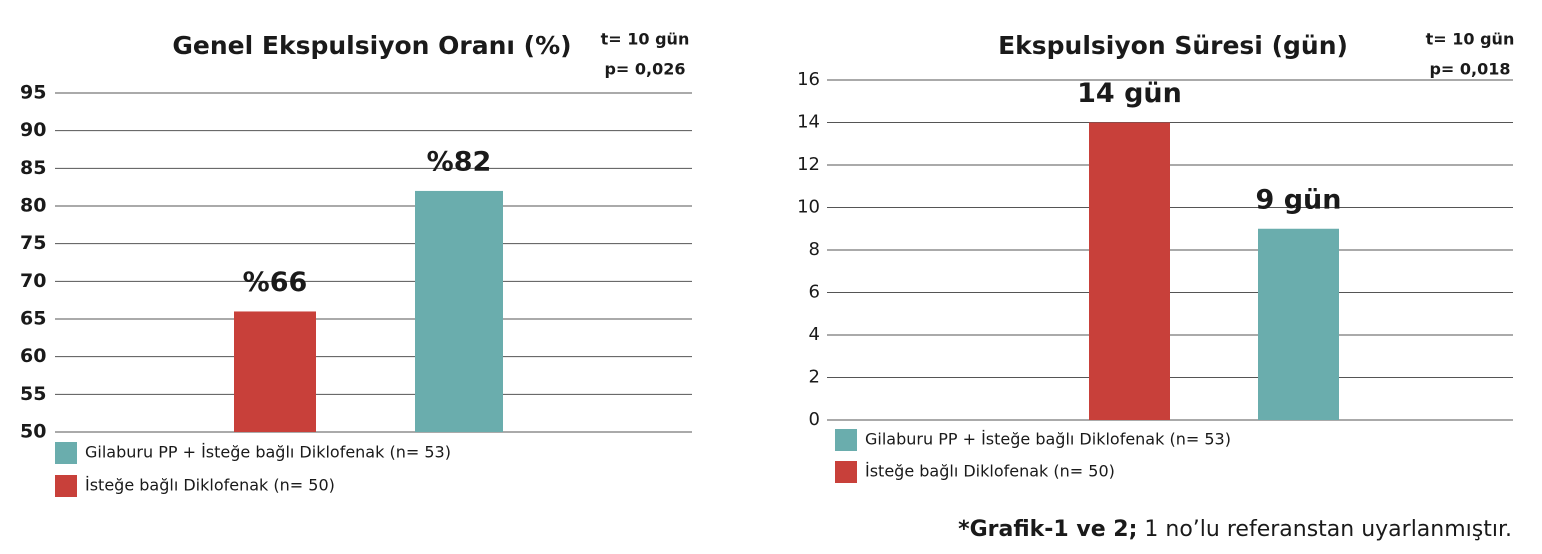  What do you see at coordinates (1299, 199) in the screenshot?
I see `data-label: 9 gün` at bounding box center [1299, 199].